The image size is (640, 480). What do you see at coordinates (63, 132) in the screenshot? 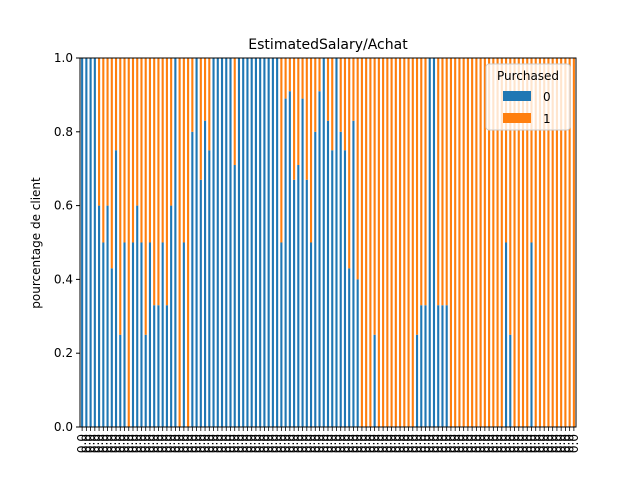
I see `y-tick-label: 0.8` at bounding box center [63, 132].